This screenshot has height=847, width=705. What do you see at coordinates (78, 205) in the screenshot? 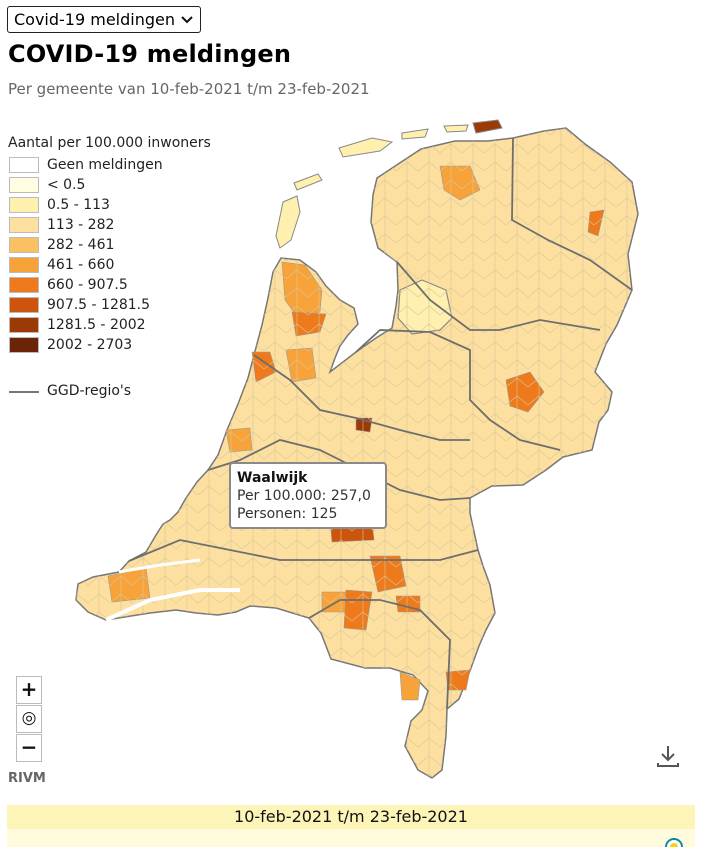
I see `legend-label: 0.5 - 113` at bounding box center [78, 205].